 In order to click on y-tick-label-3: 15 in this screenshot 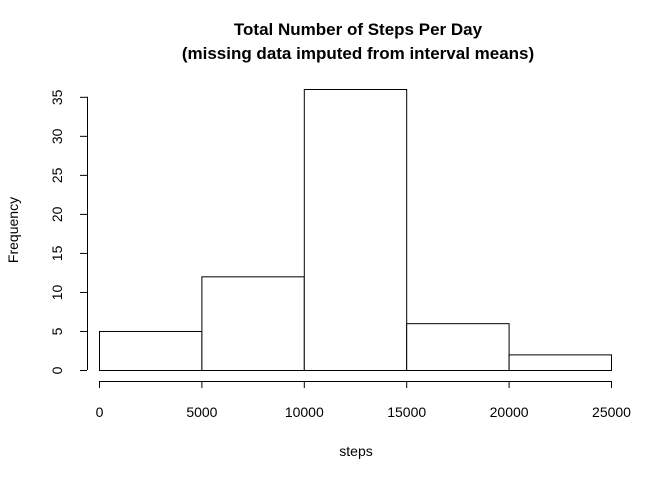, I will do `click(57, 253)`.